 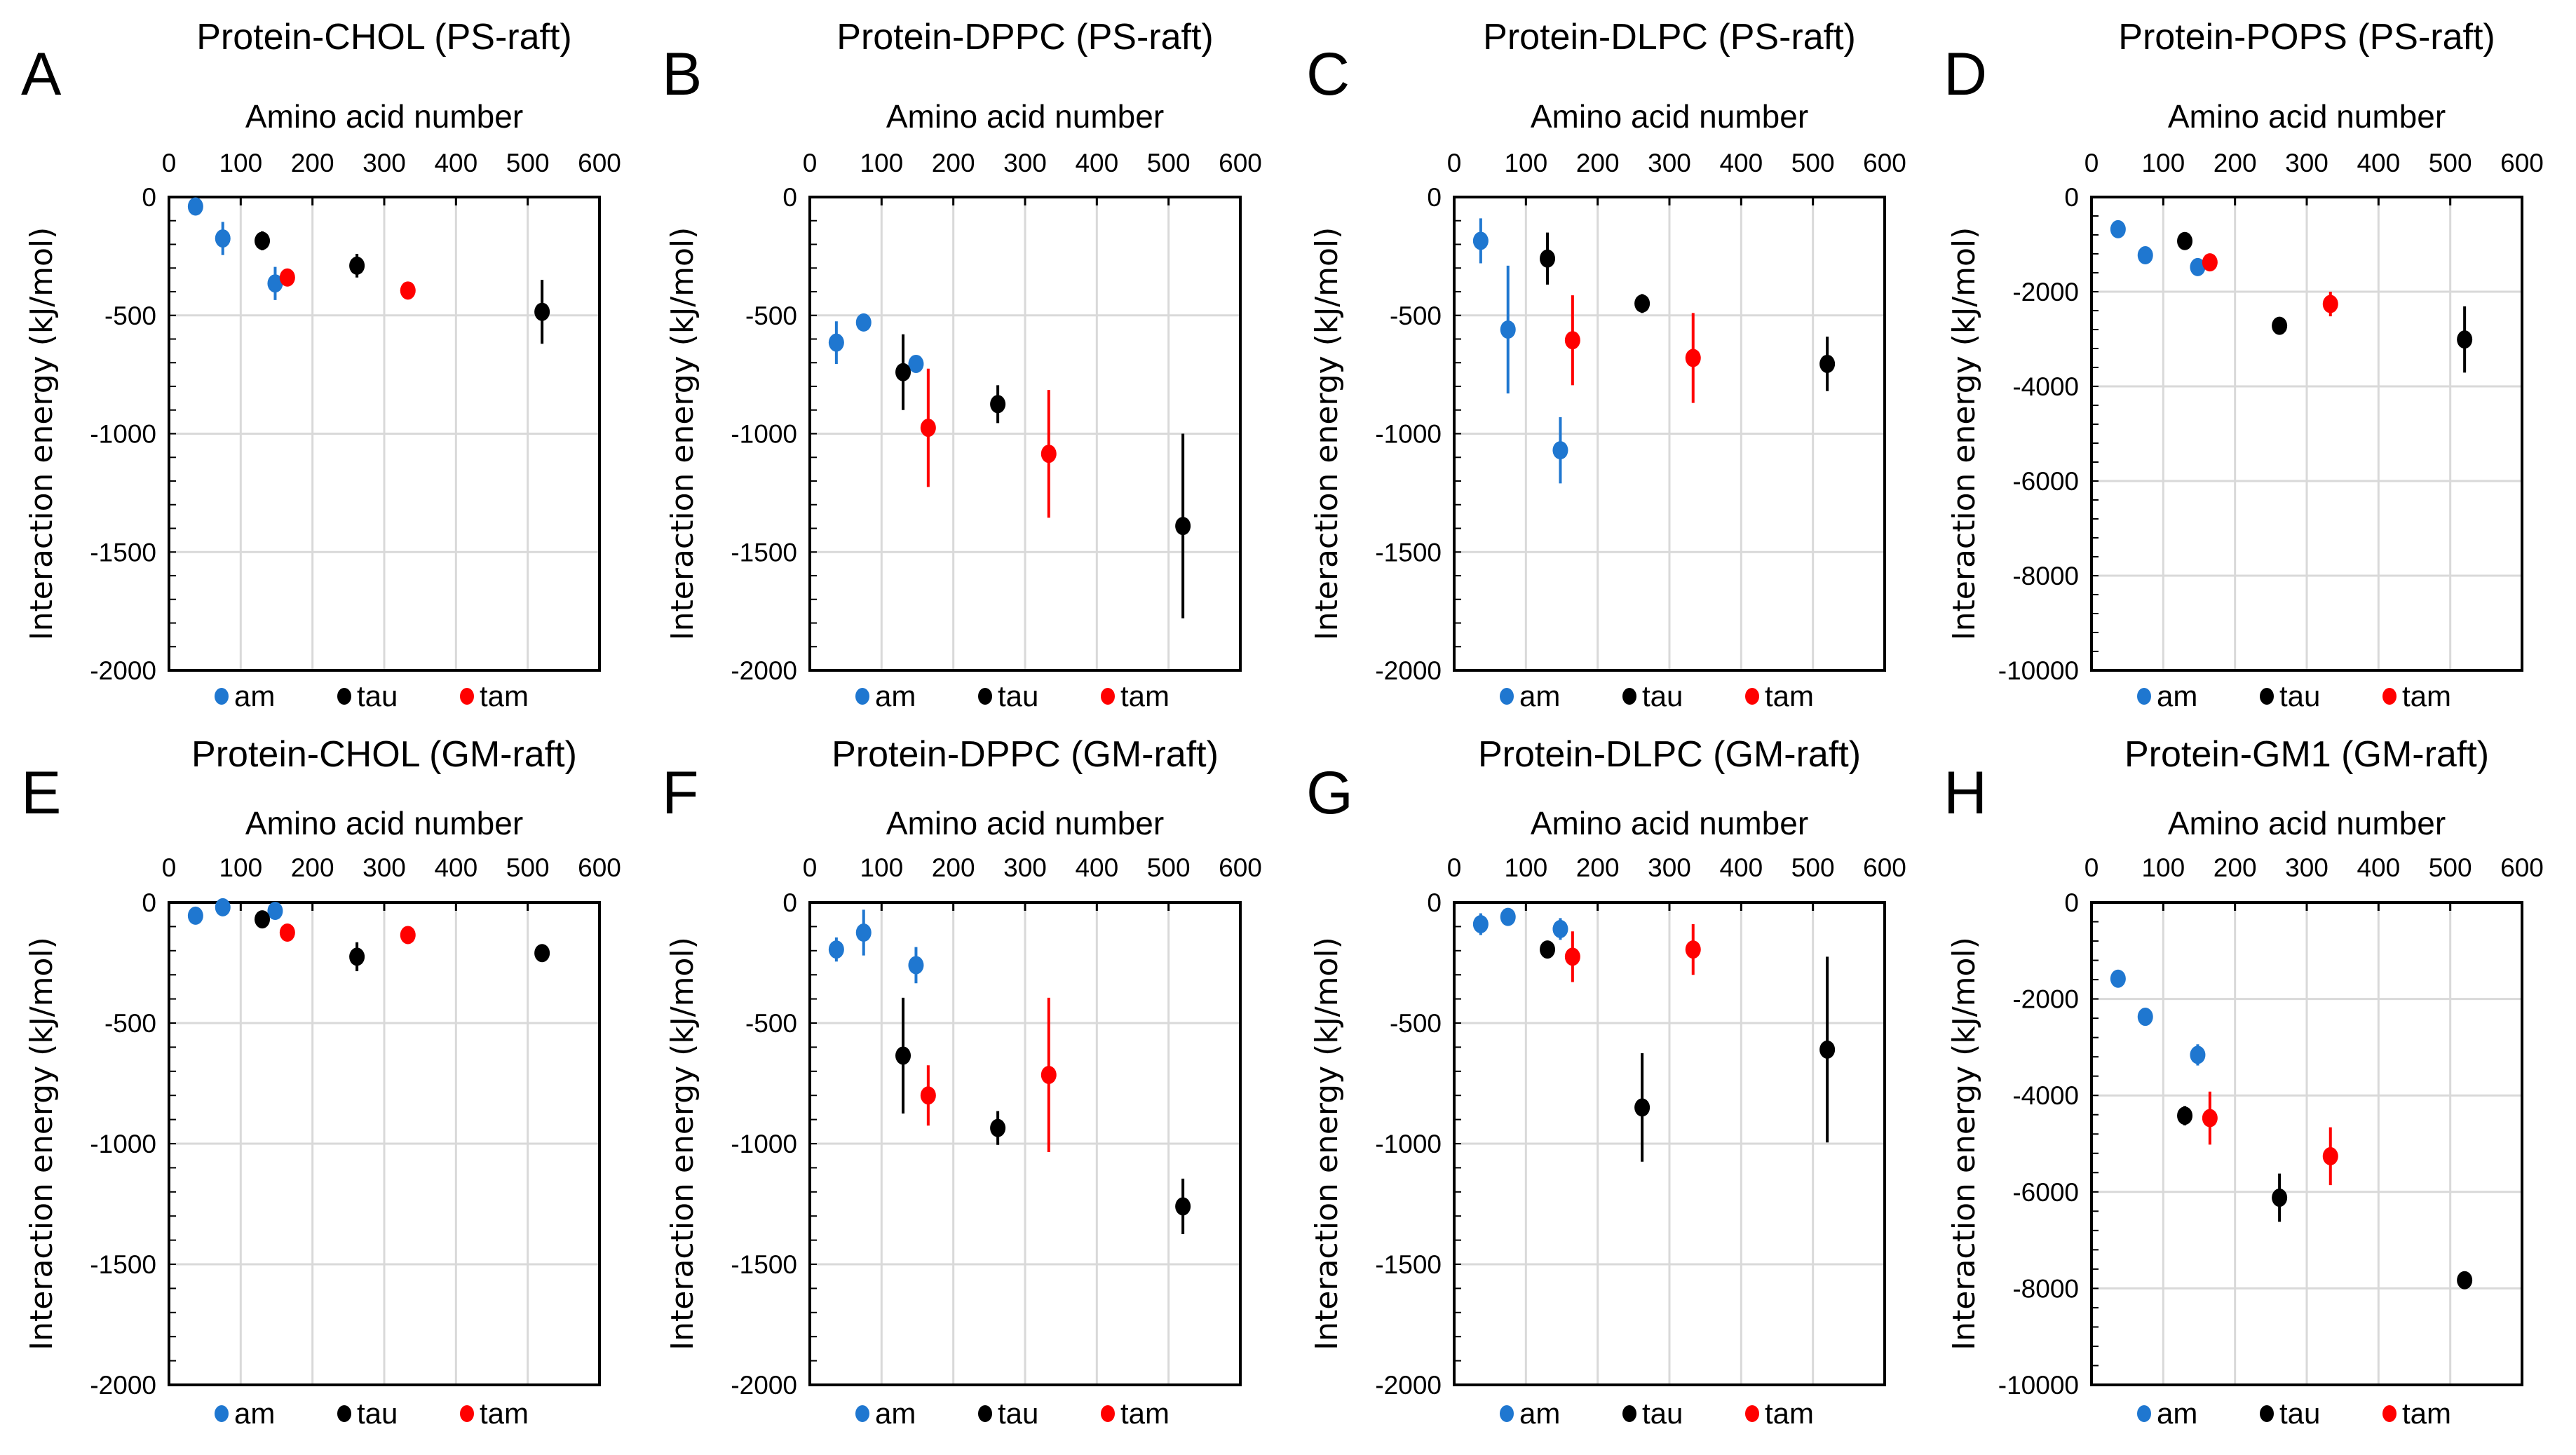 What do you see at coordinates (1669, 754) in the screenshot?
I see `panel-title: Protein-DLPC (GM-raft)` at bounding box center [1669, 754].